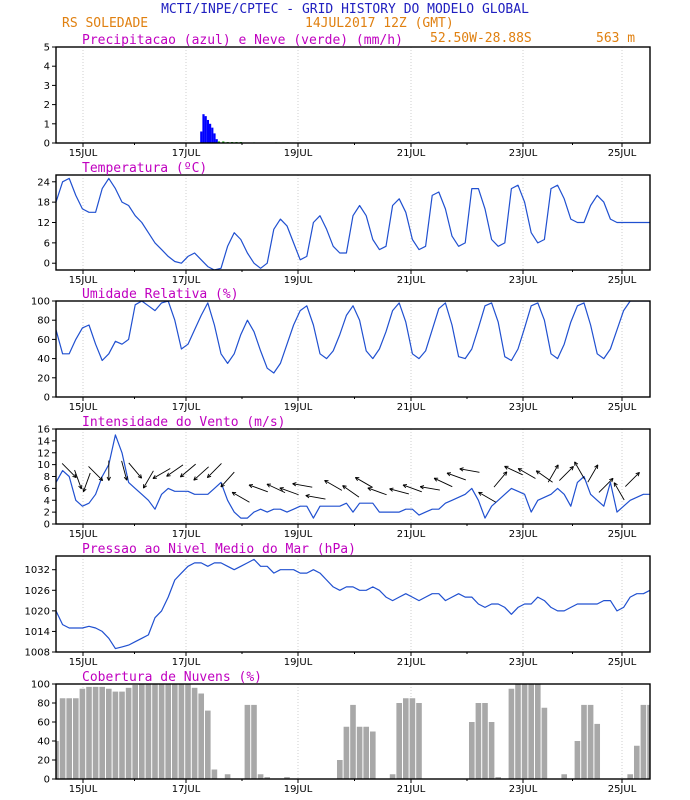 The height and width of the screenshot is (800, 690). I want to click on humidity-xtick-label: 17JUL, so click(186, 407).